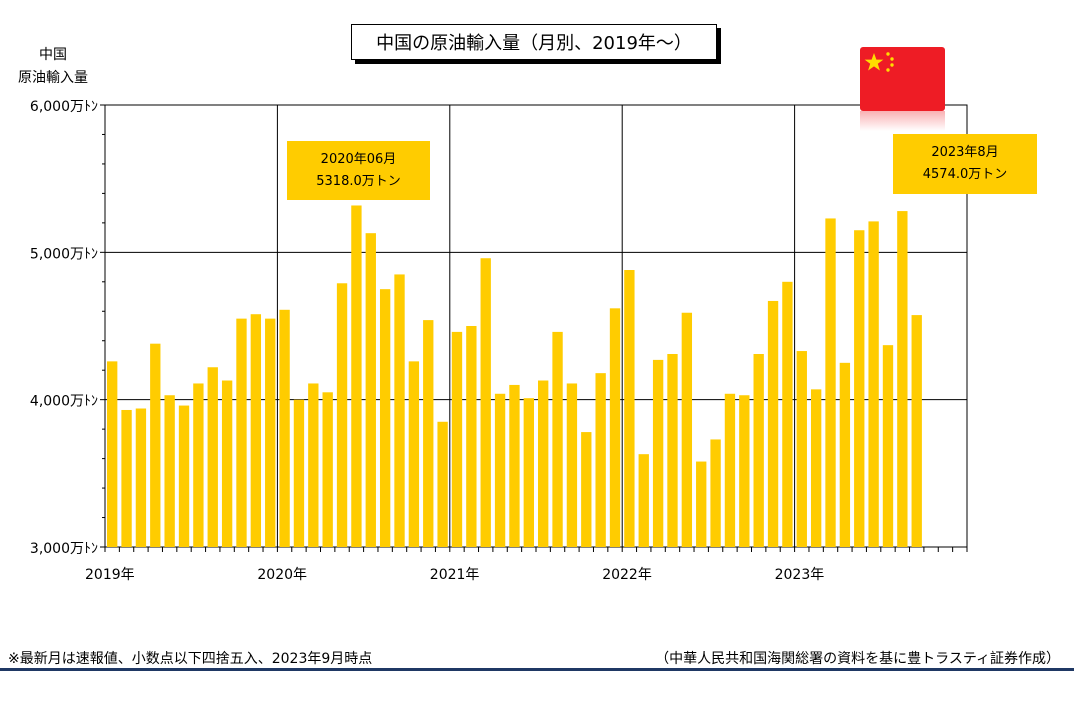 Image resolution: width=1074 pixels, height=707 pixels. I want to click on y-tick-label: 5,000万ﾄﾝ, so click(64, 254).